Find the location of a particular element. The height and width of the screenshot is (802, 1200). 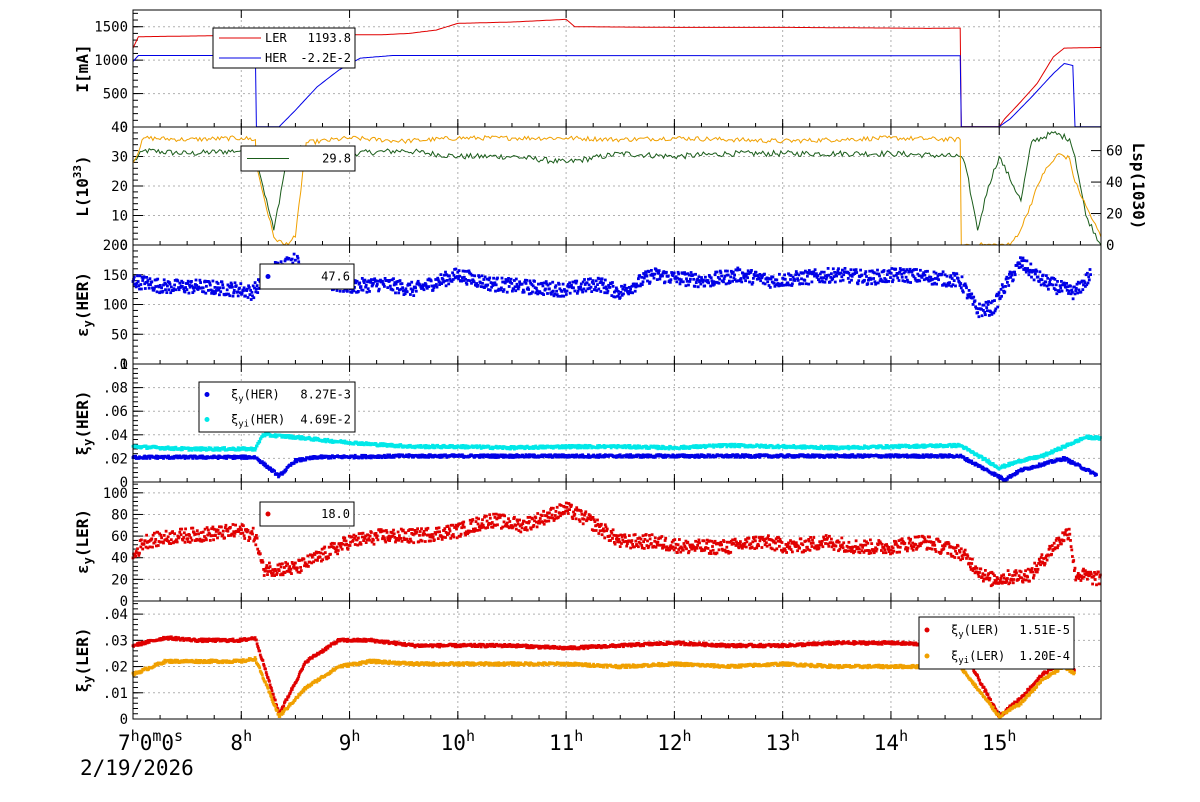

y-axis-label: εy(LER) is located at coordinates (84, 541).